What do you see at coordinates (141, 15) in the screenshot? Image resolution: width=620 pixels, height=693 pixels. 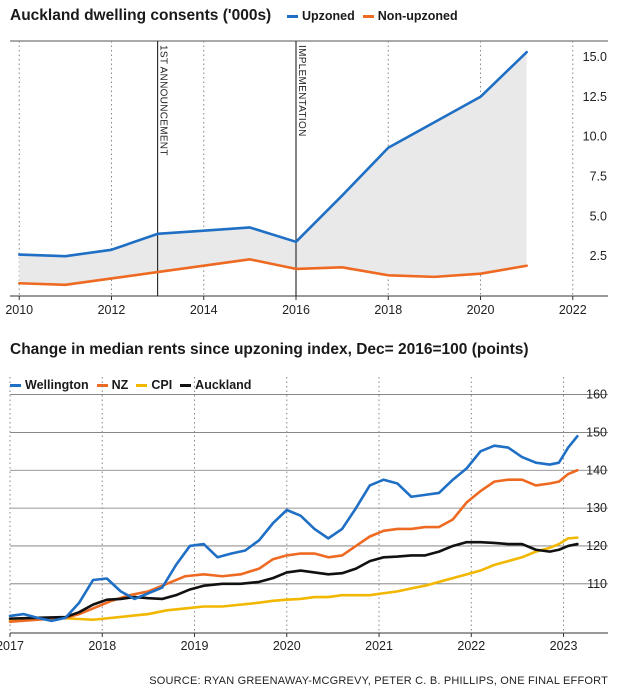 I see `chart1-title: Auckland dwelling consents ('000s)` at bounding box center [141, 15].